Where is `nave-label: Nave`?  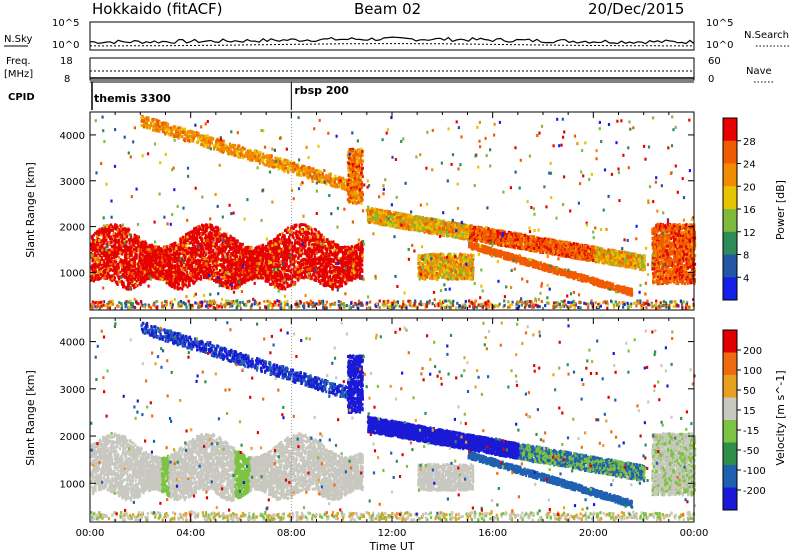 nave-label: Nave is located at coordinates (759, 71).